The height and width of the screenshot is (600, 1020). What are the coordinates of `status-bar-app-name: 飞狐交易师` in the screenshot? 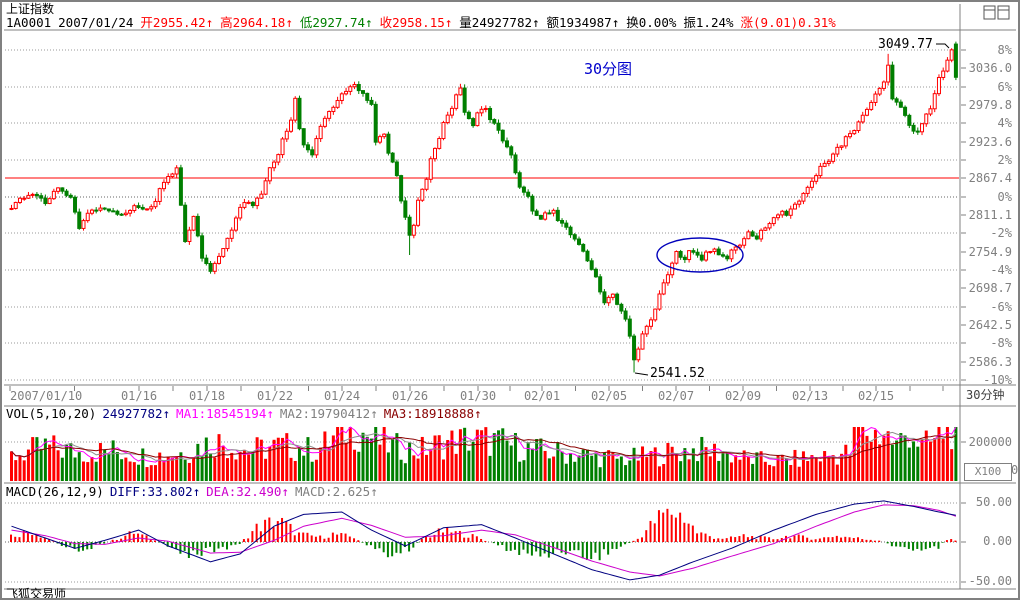 It's located at (36, 593).